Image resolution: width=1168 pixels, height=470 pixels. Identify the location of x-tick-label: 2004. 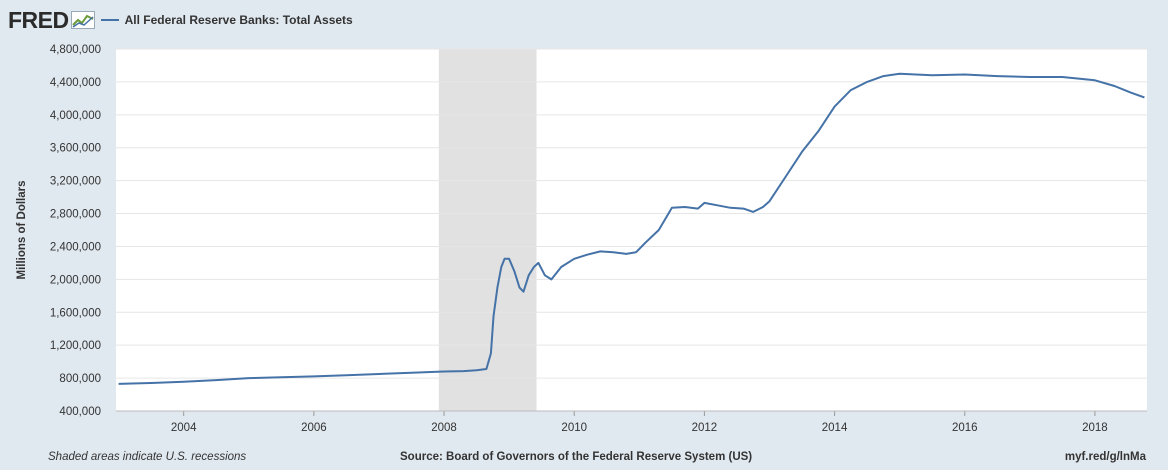
(184, 428).